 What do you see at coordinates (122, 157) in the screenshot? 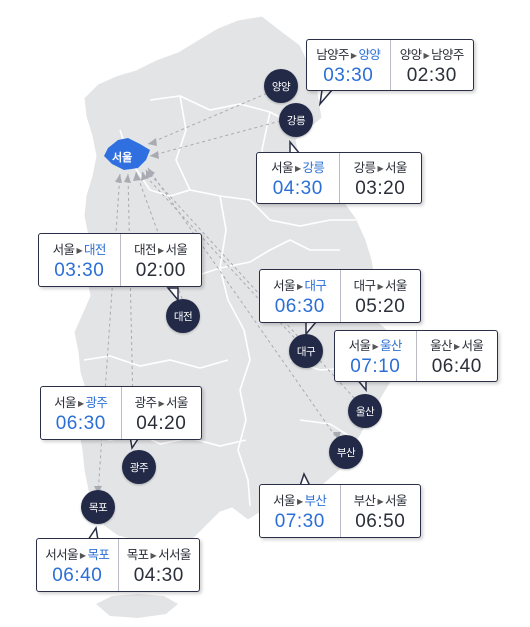
I see `seoul-label: 서울` at bounding box center [122, 157].